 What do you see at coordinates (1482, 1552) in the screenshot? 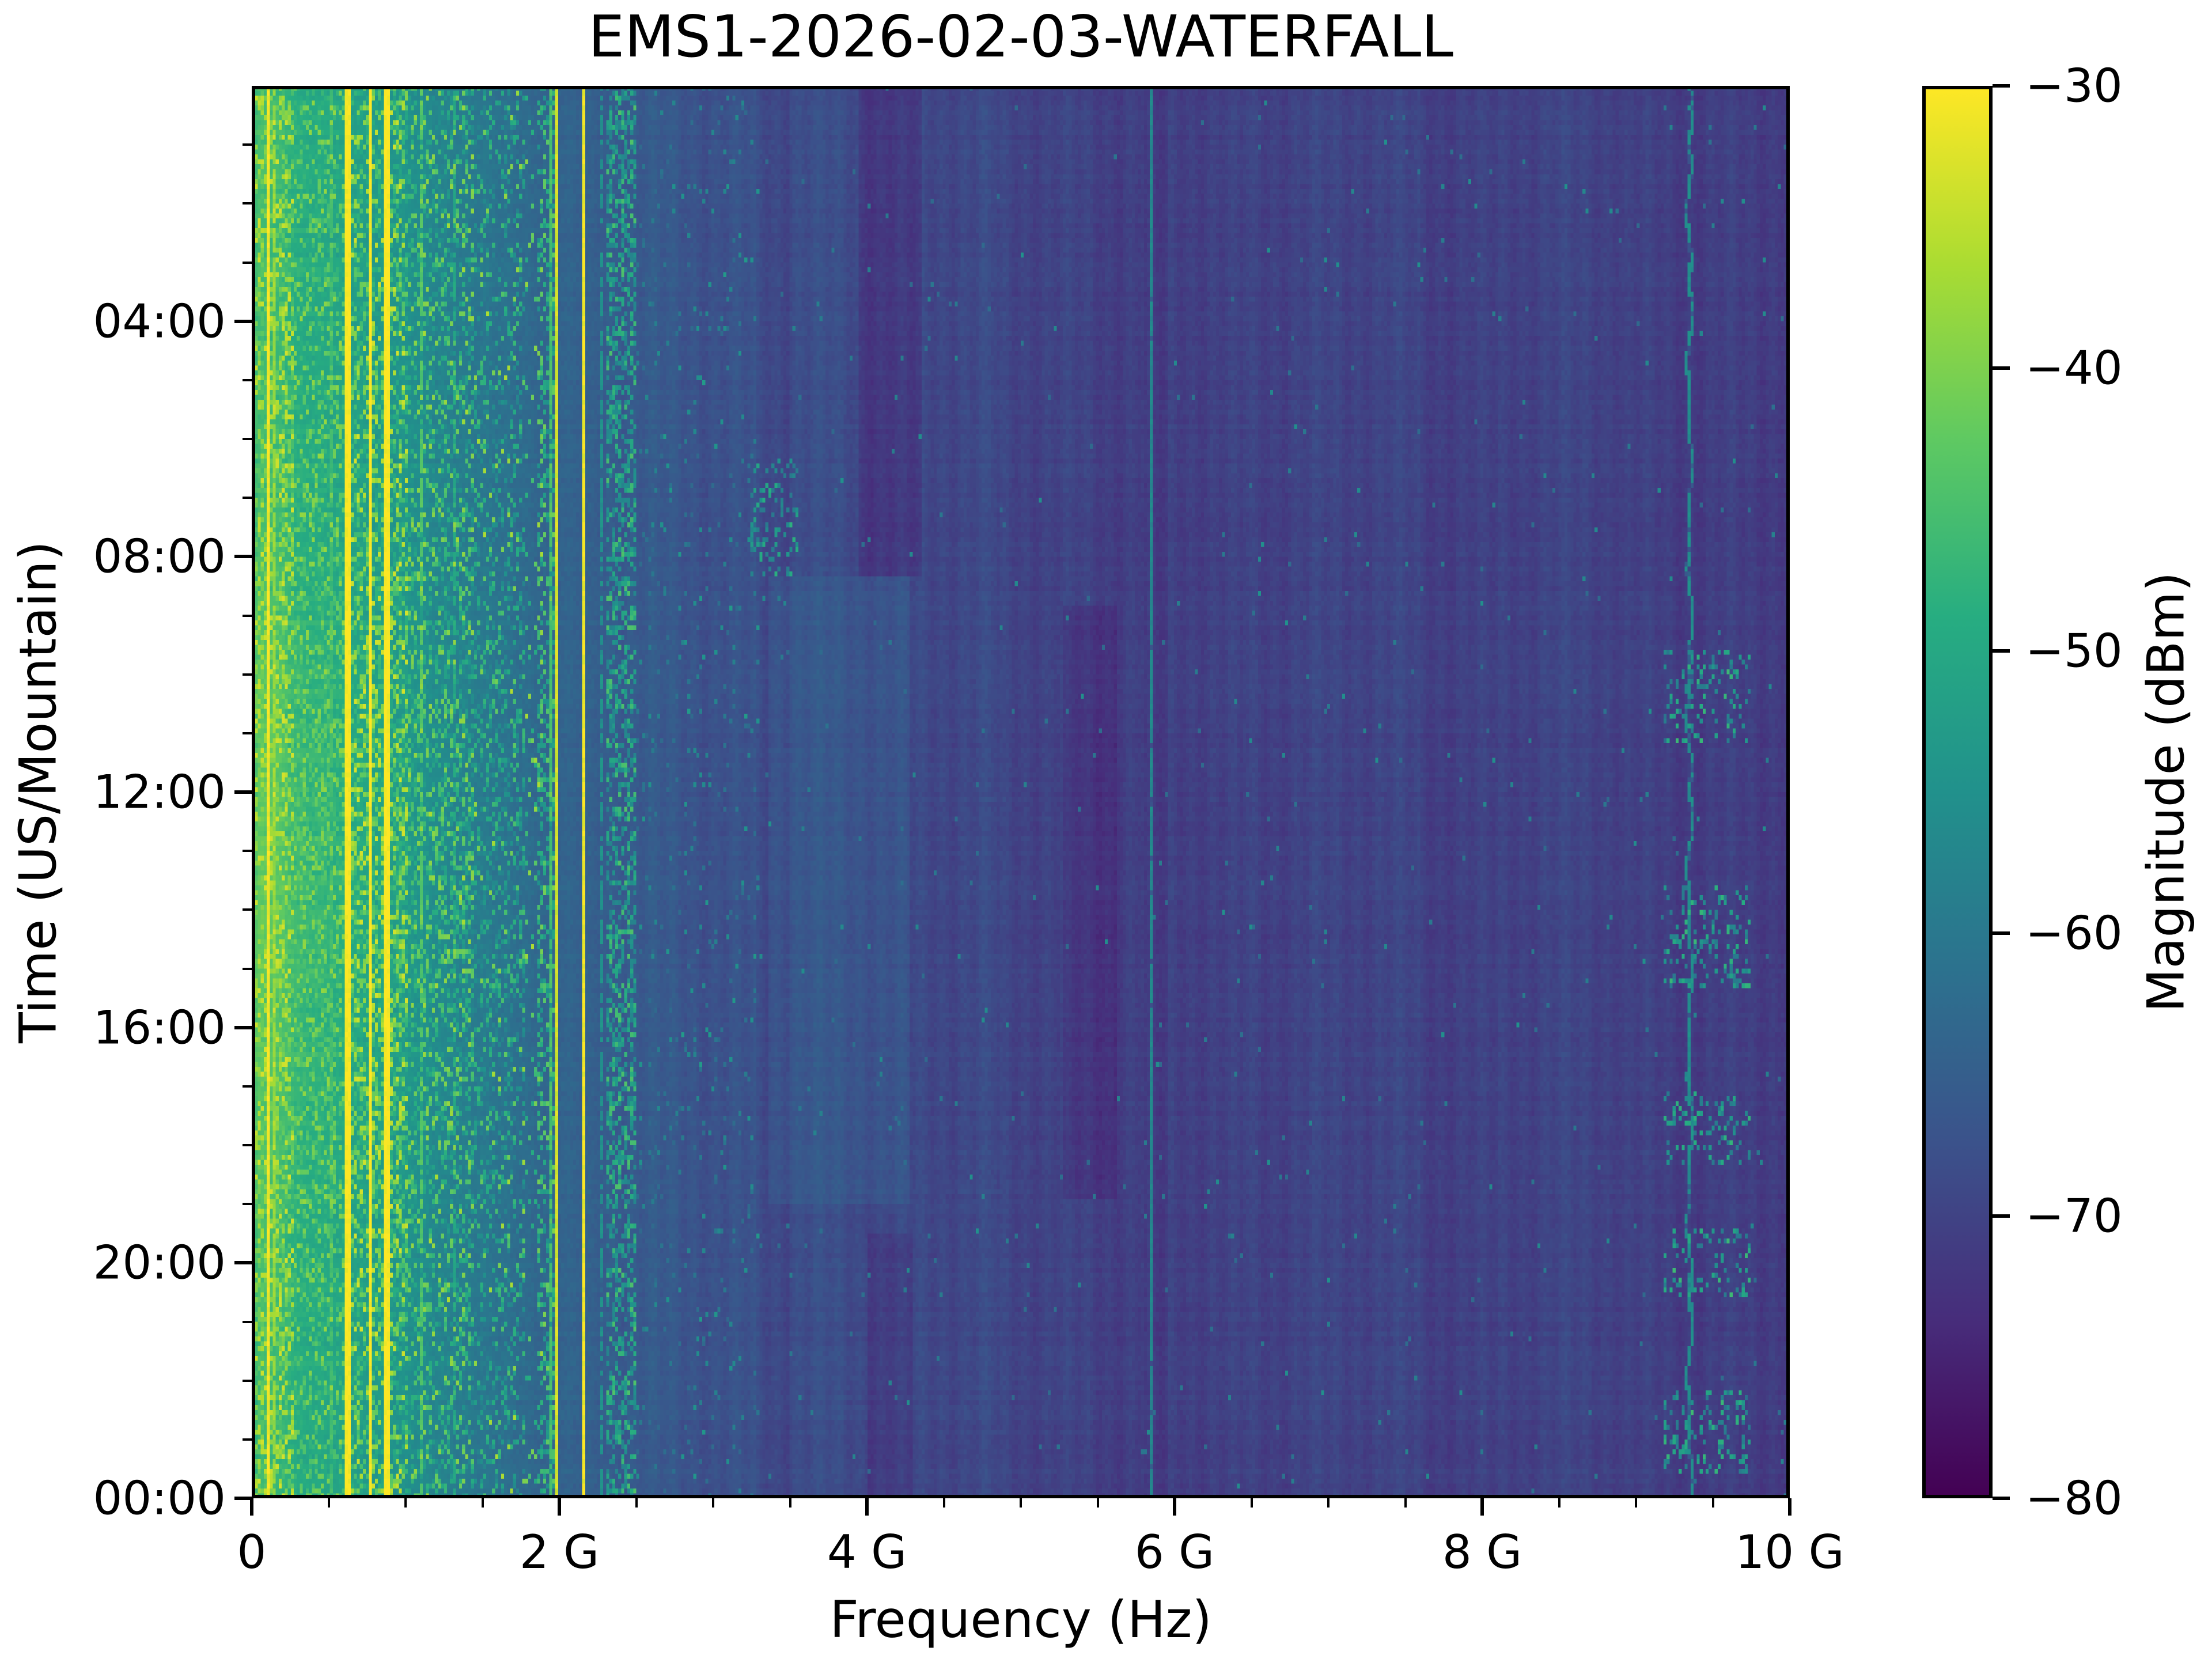
I see `x-tick-label: 8 G` at bounding box center [1482, 1552].